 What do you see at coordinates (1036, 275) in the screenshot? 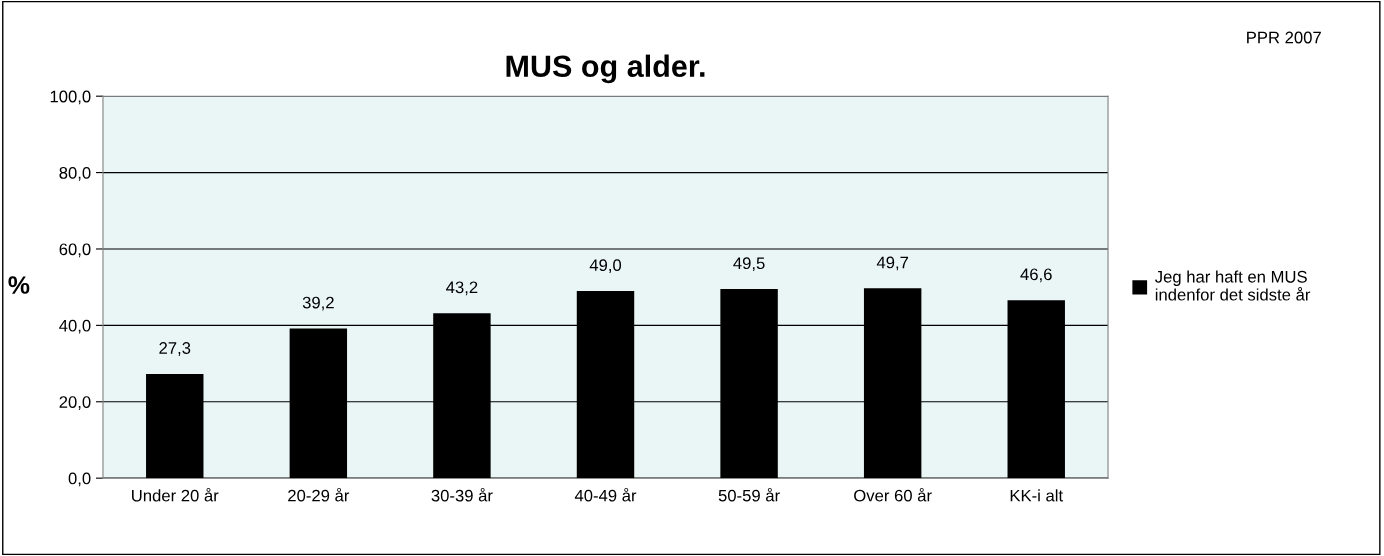
I see `data-label: 46,6` at bounding box center [1036, 275].